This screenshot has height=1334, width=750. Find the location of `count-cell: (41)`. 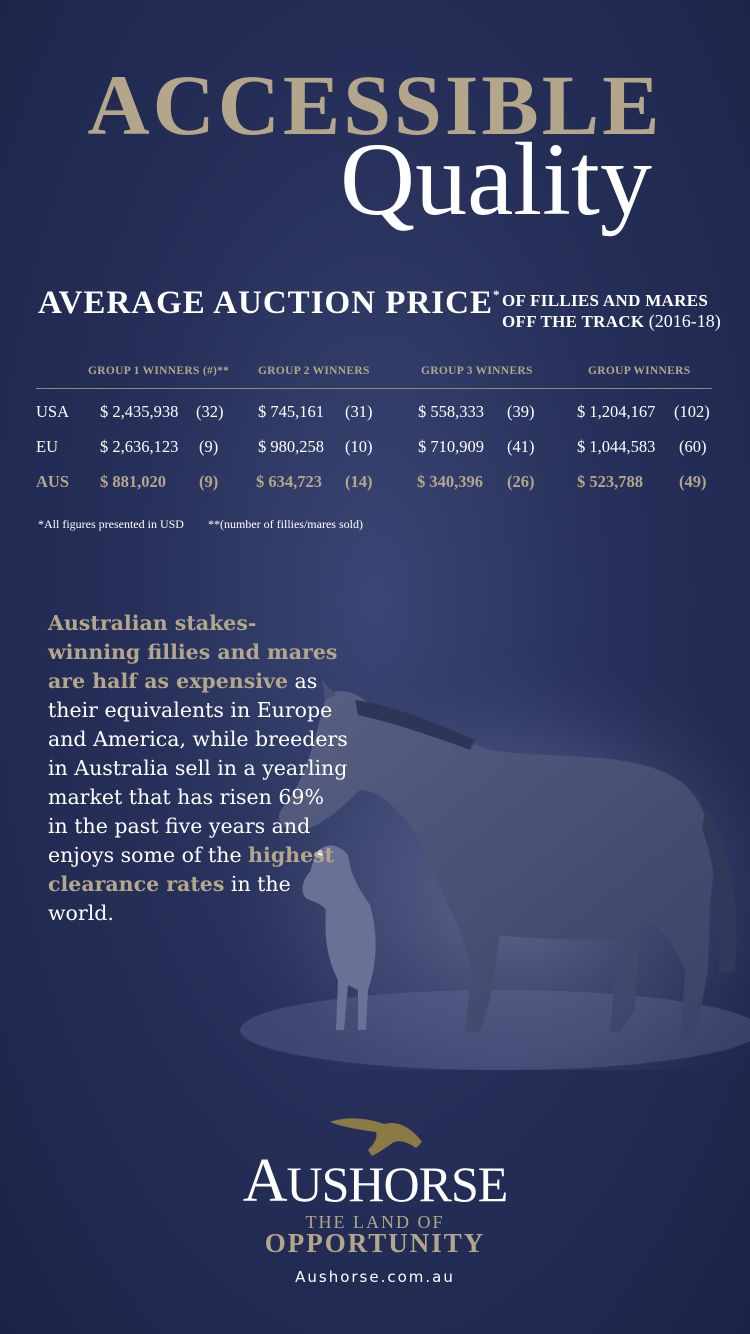

count-cell: (41) is located at coordinates (521, 446).